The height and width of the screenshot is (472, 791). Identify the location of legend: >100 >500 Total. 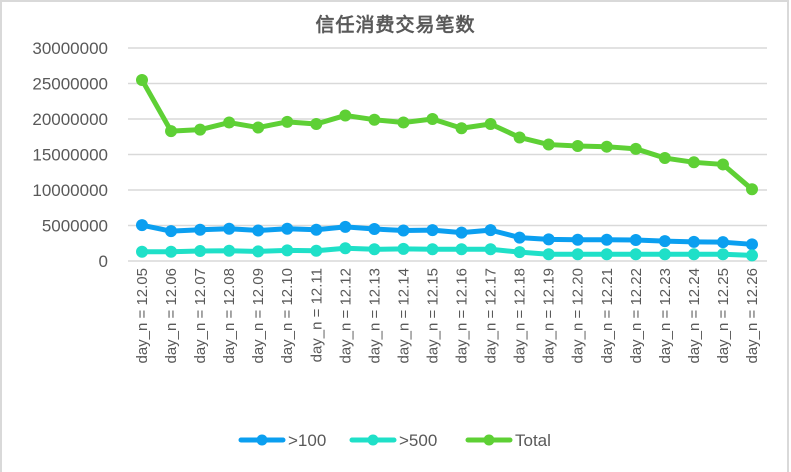
(394, 440).